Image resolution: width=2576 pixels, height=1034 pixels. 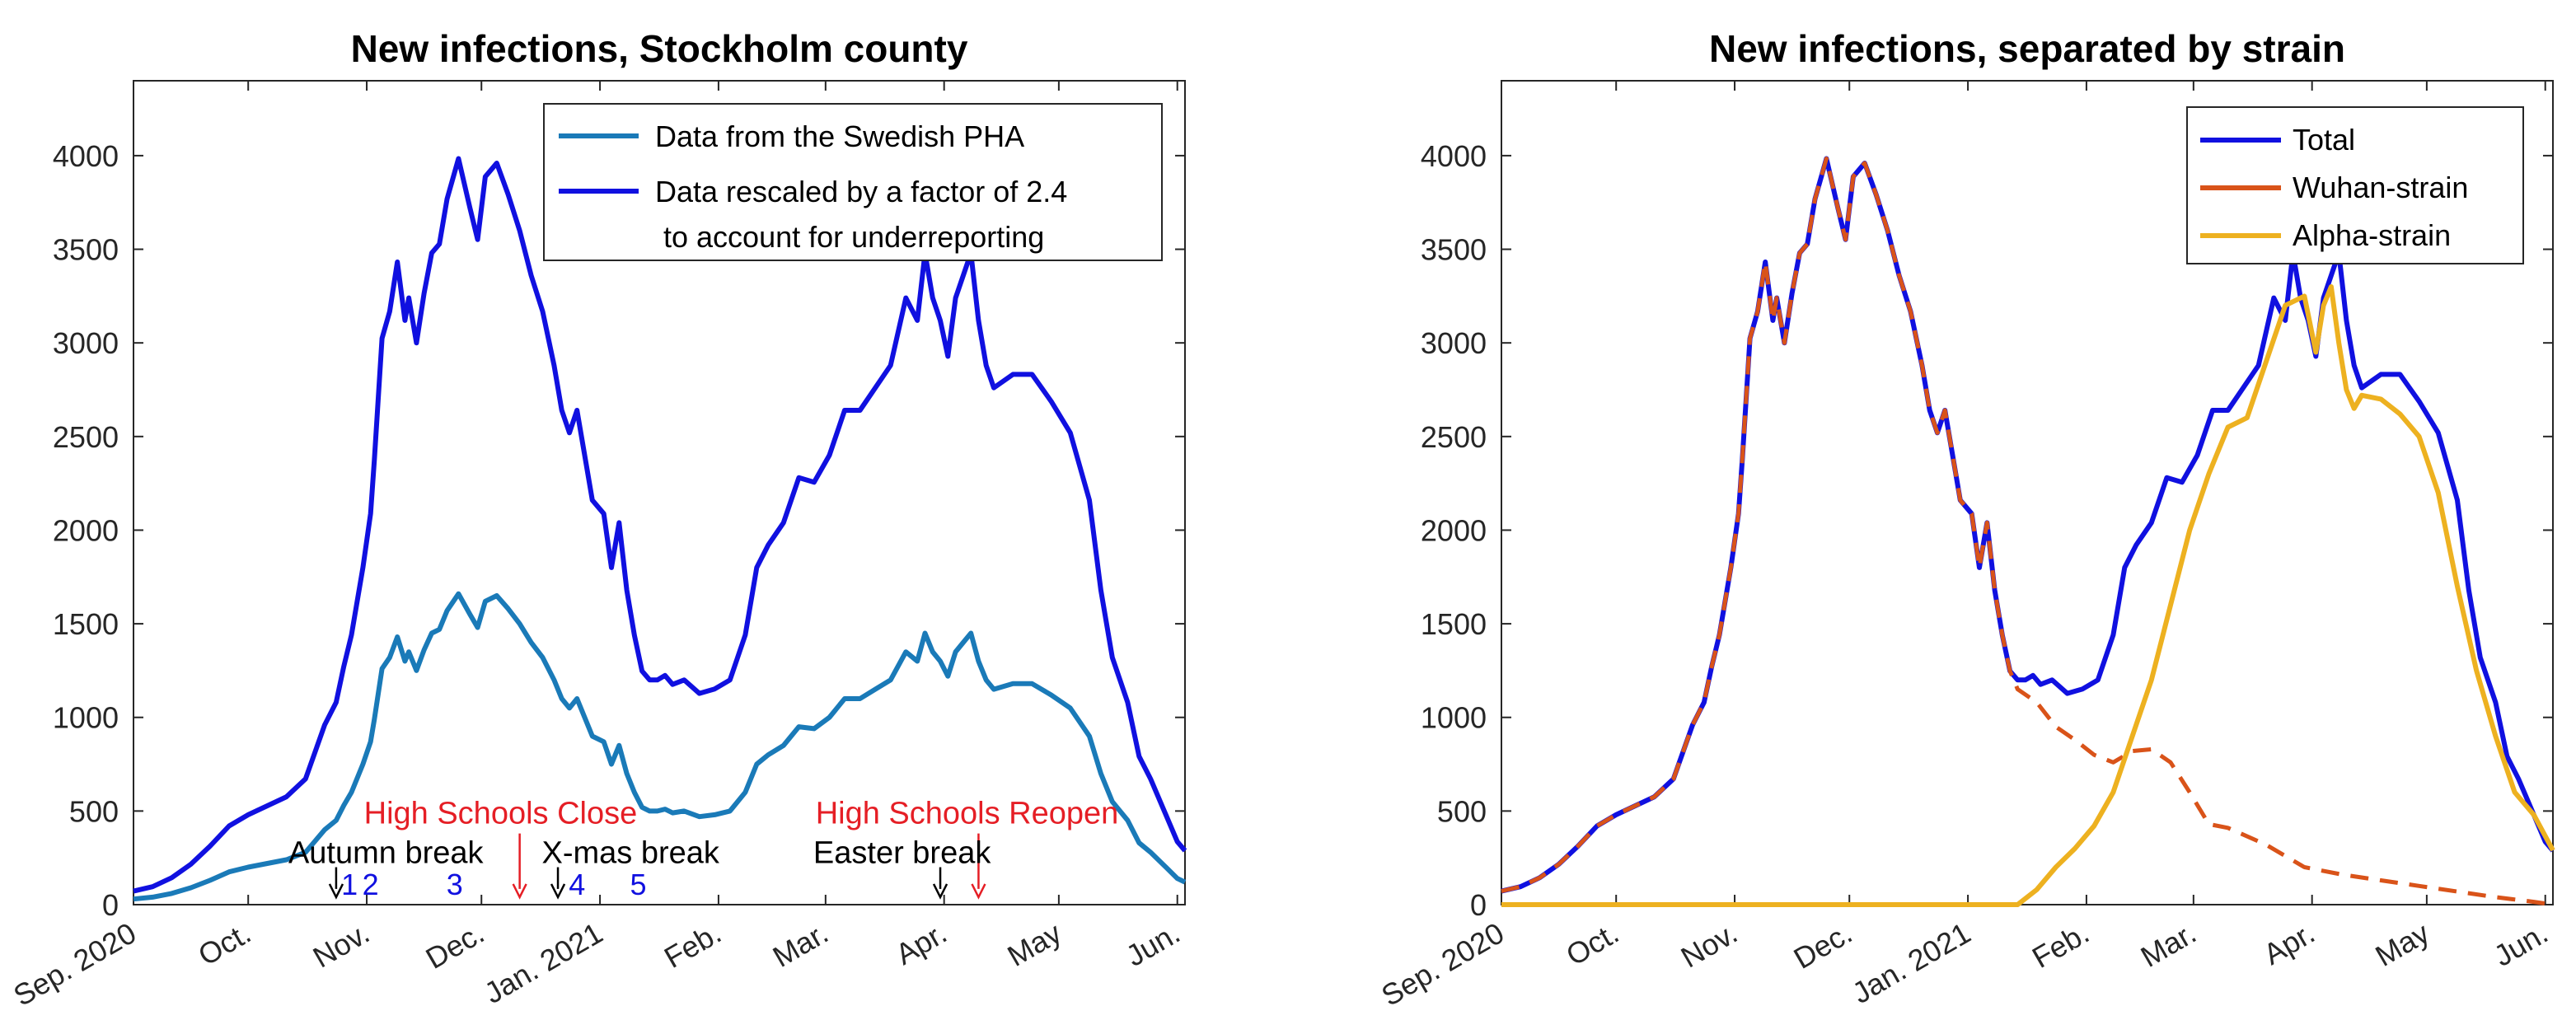 What do you see at coordinates (660, 747) in the screenshot?
I see `series-line-swedish-pha` at bounding box center [660, 747].